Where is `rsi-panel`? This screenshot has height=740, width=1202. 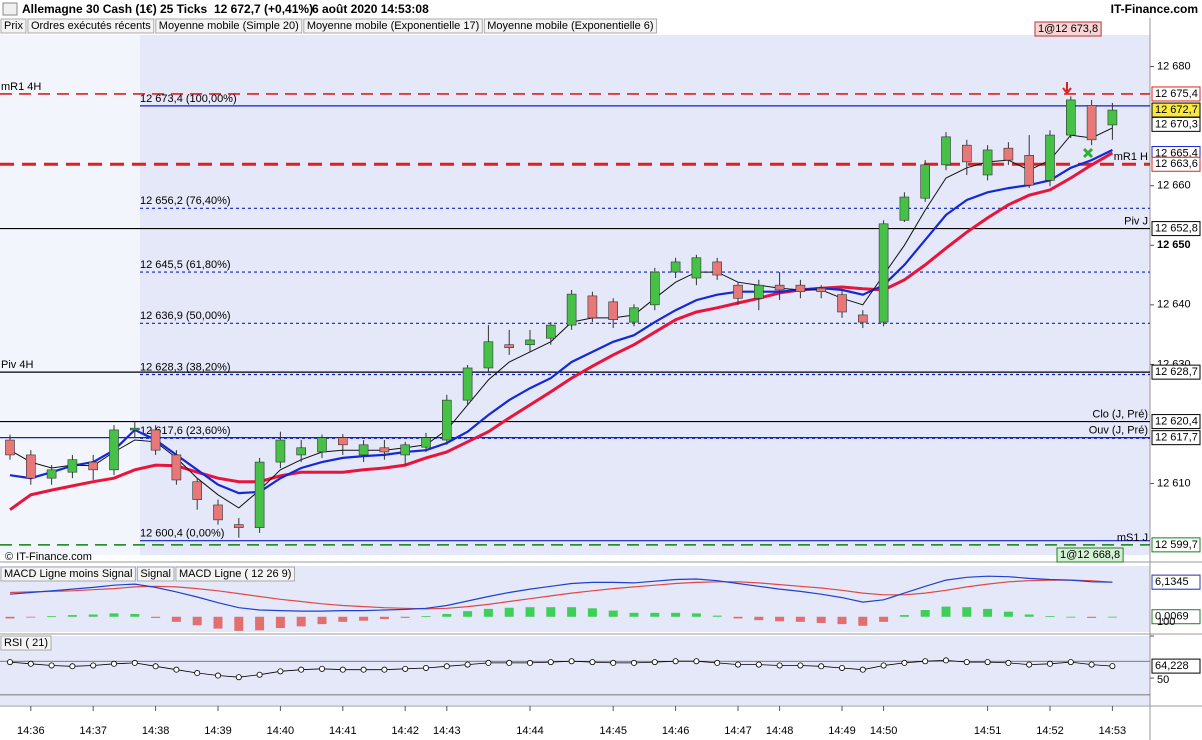 rsi-panel is located at coordinates (575, 670).